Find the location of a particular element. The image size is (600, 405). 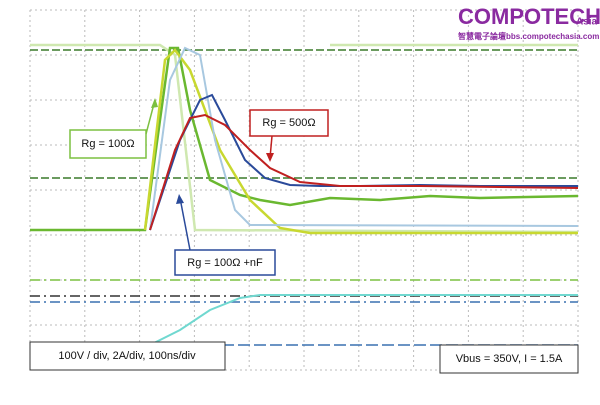

site: 智慧電子論壇bbs.compotechasia.com is located at coordinates (528, 36).